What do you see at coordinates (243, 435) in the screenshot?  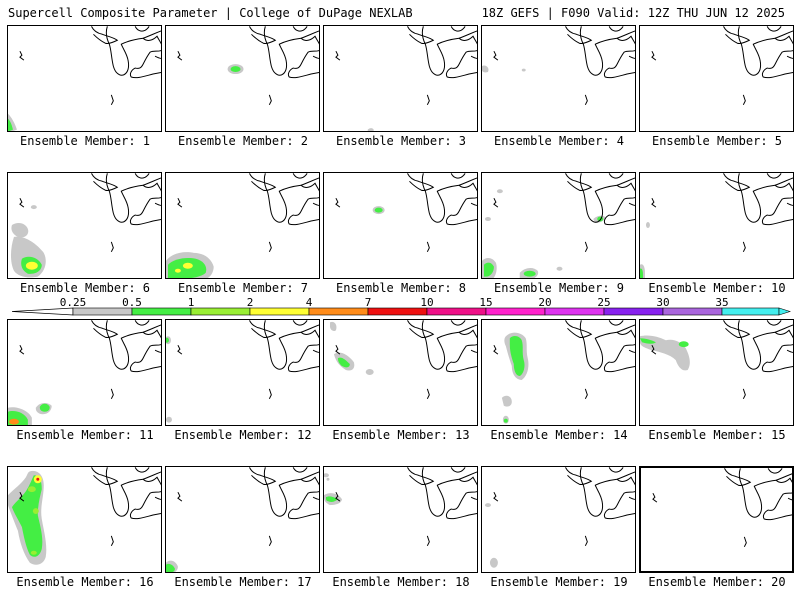 I see `ensemble-member-label: Ensemble Member: 12` at bounding box center [243, 435].